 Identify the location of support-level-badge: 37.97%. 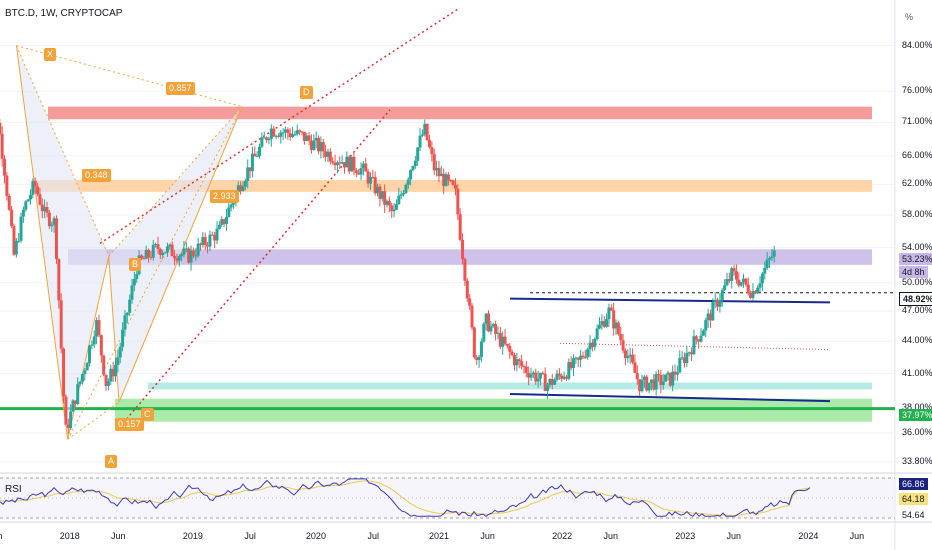
(915, 415).